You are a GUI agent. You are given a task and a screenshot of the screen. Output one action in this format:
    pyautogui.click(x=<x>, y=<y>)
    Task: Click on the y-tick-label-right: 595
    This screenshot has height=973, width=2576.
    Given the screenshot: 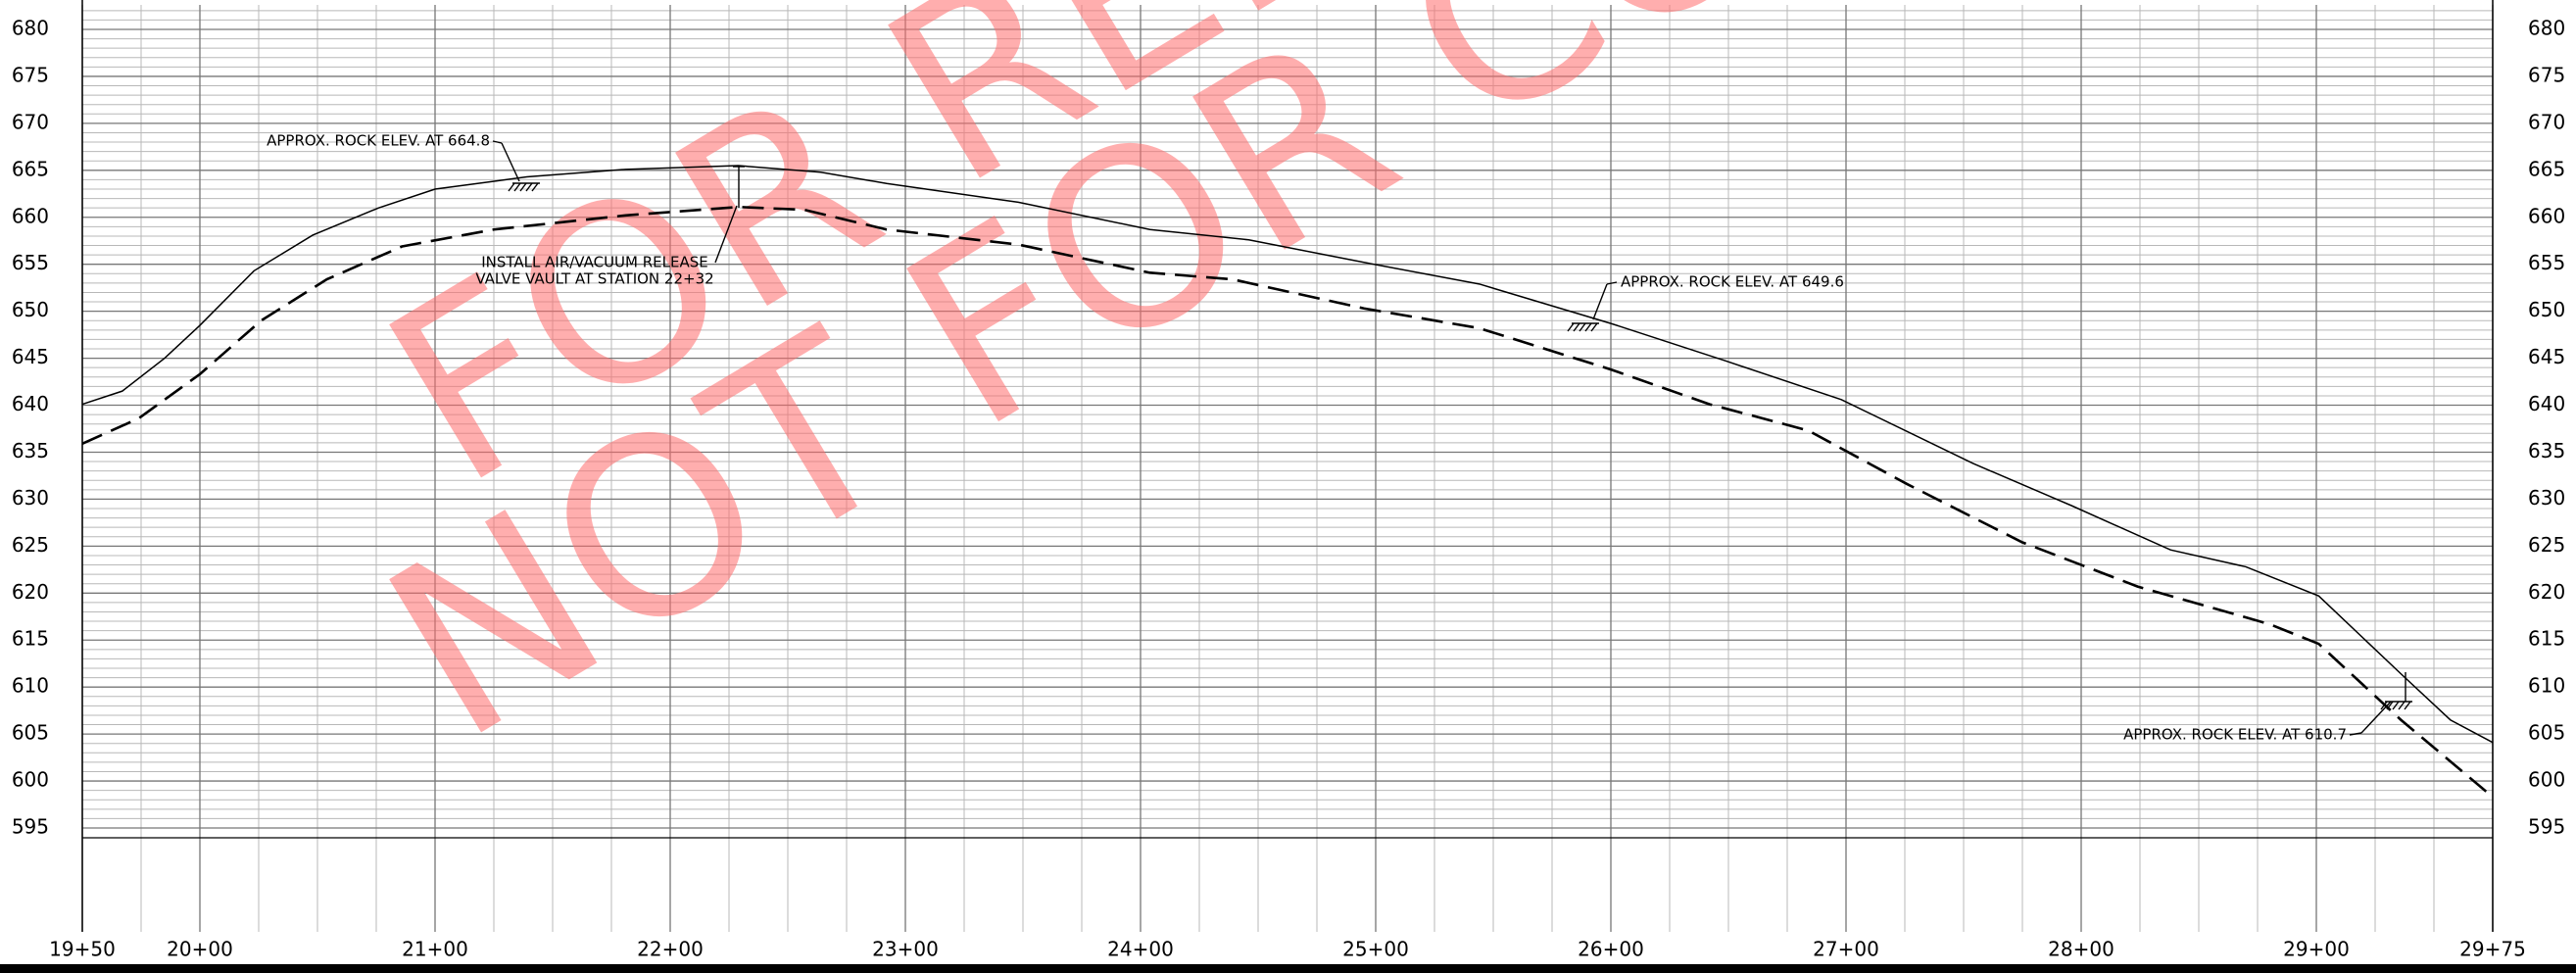 What is the action you would take?
    pyautogui.click(x=2546, y=827)
    